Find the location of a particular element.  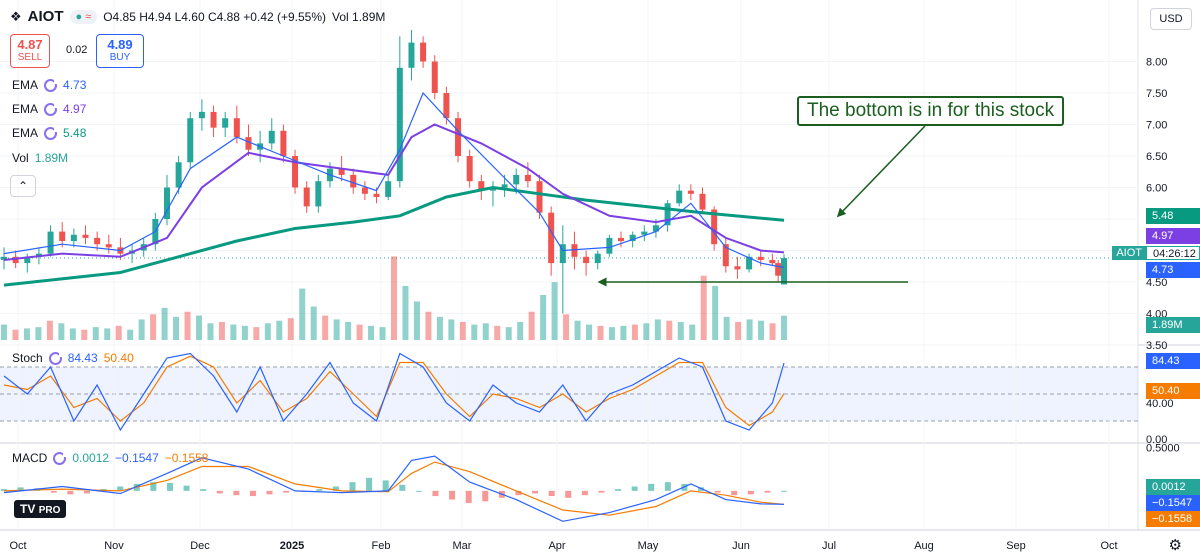

legend-ema50: EMA 4.97 is located at coordinates (49, 109).